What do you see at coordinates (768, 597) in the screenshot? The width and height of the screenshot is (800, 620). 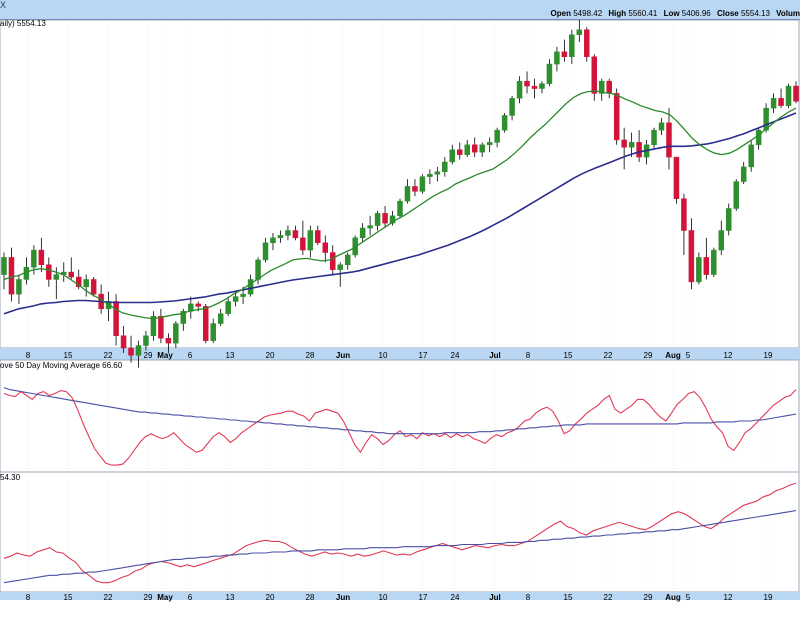 I see `x-tick-label-bottom: 19` at bounding box center [768, 597].